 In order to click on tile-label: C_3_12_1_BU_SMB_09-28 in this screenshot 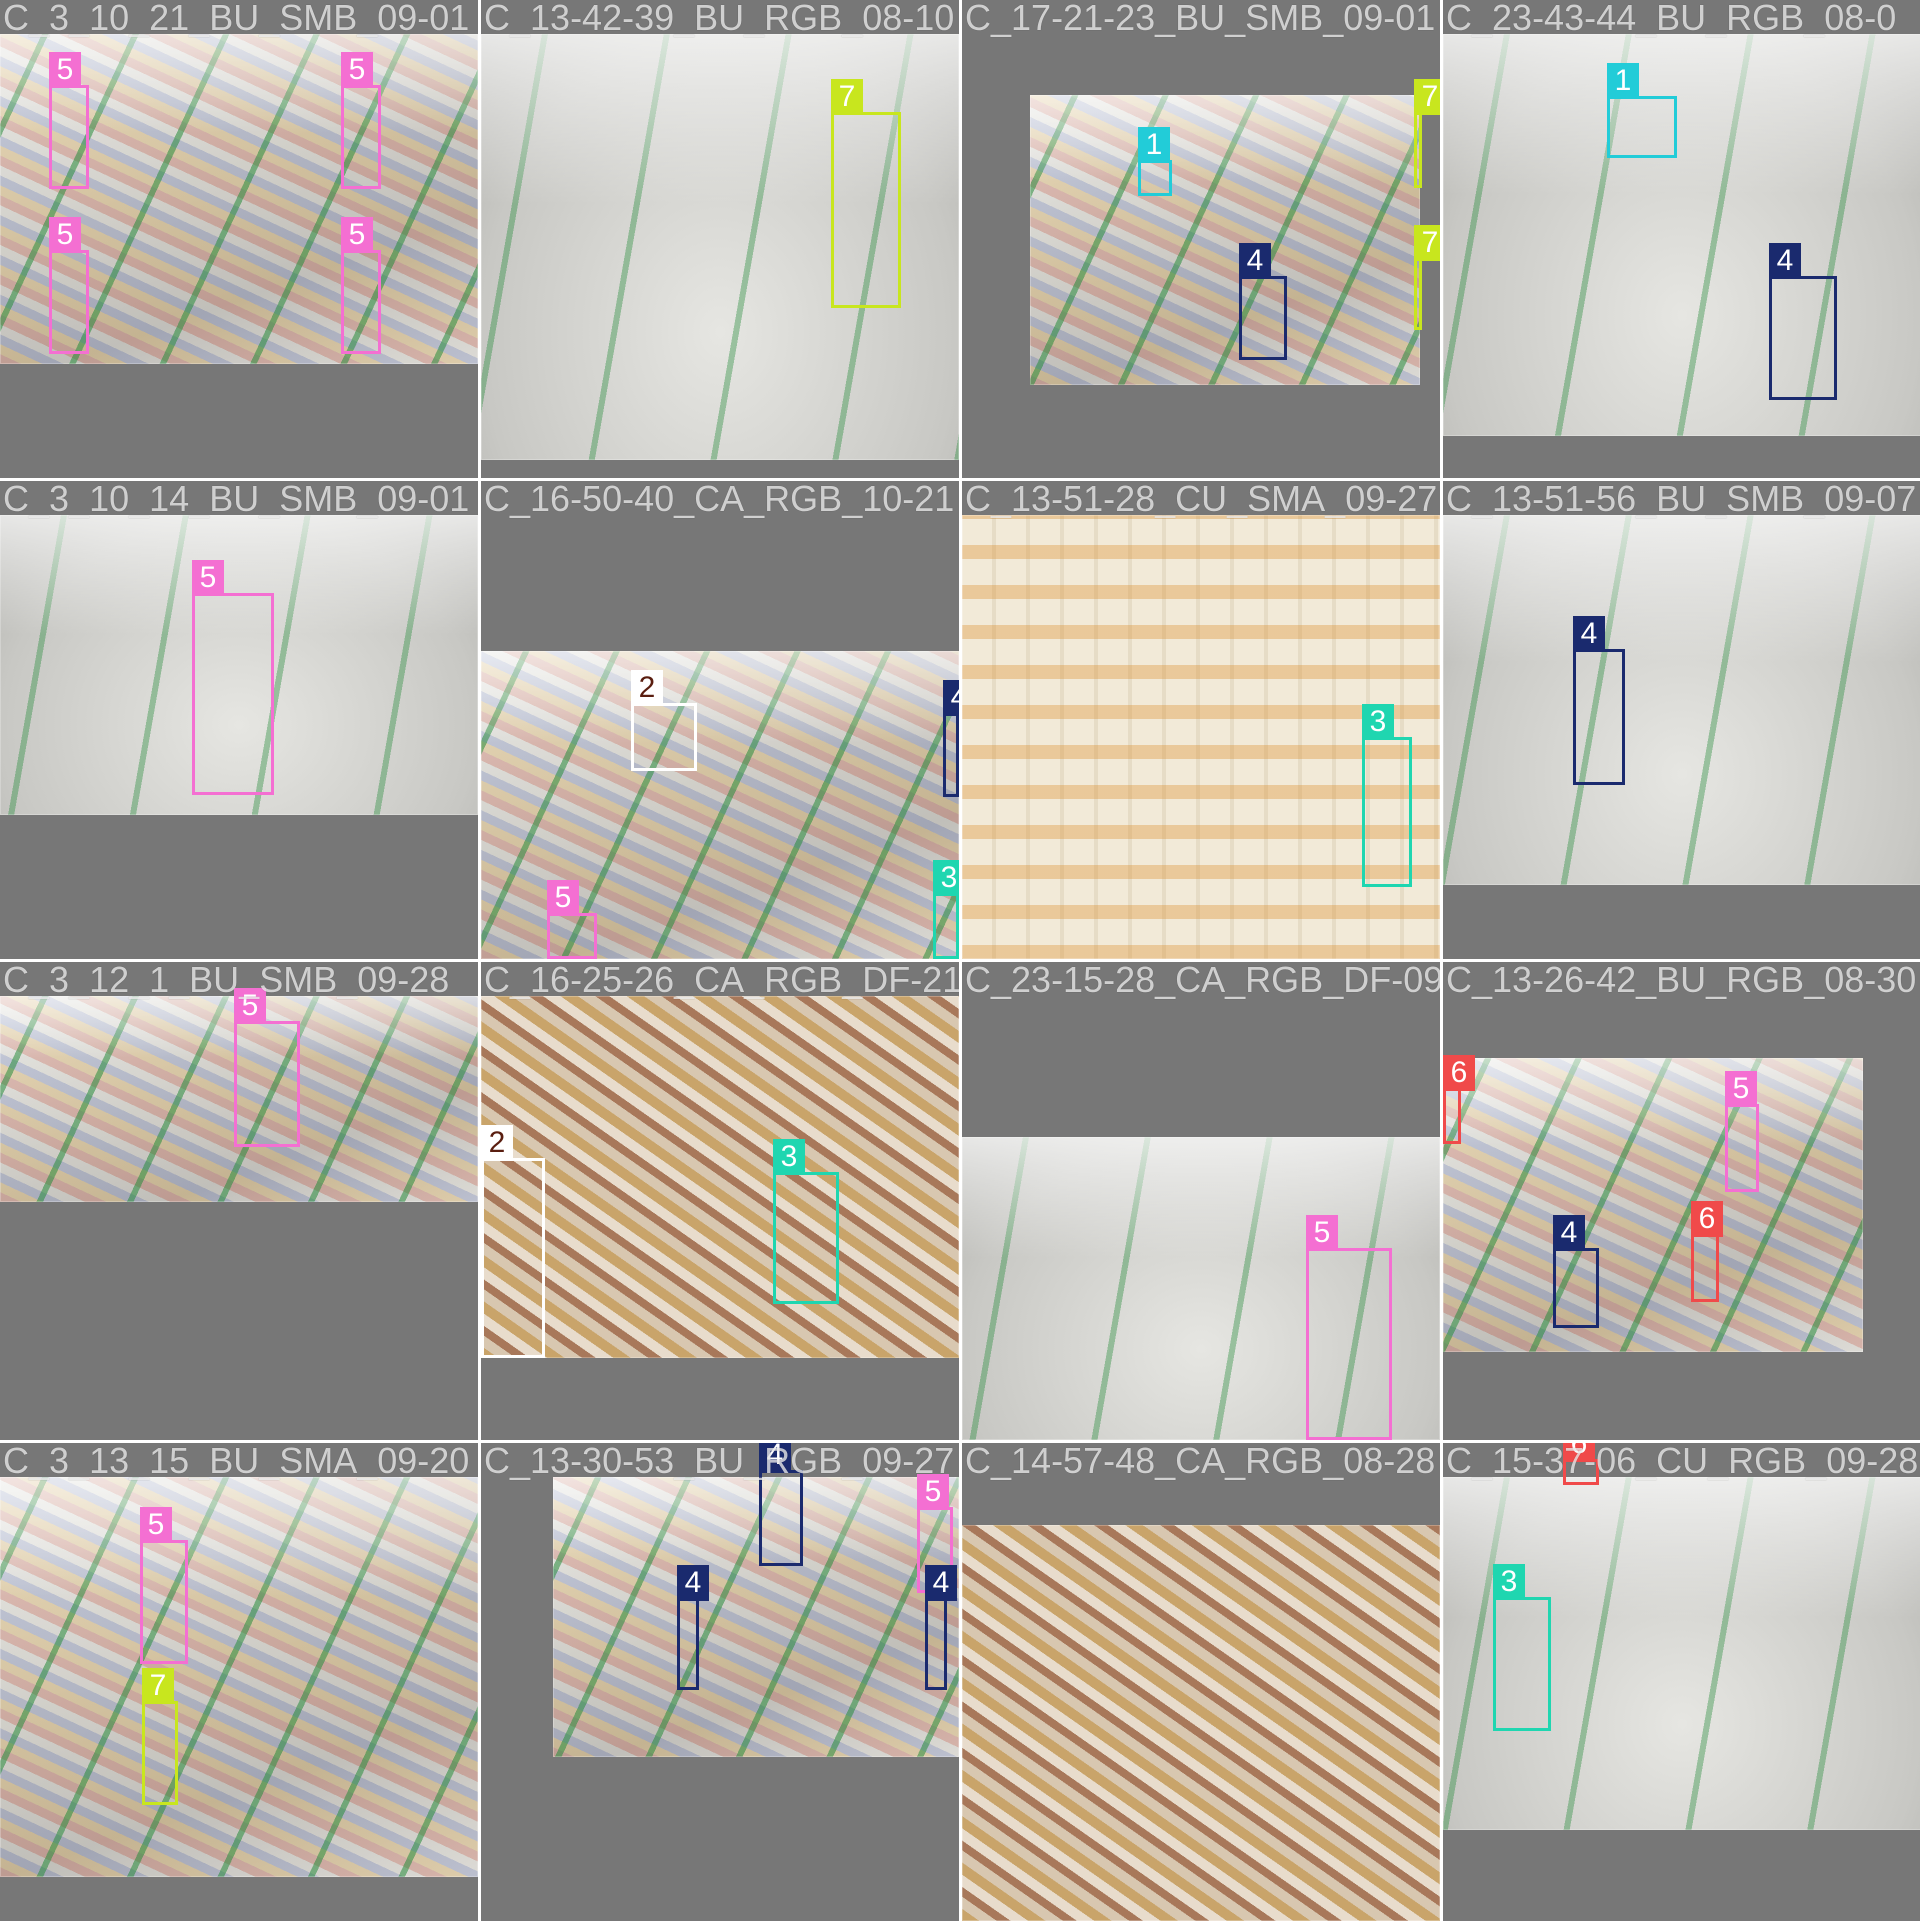, I will do `click(226, 981)`.